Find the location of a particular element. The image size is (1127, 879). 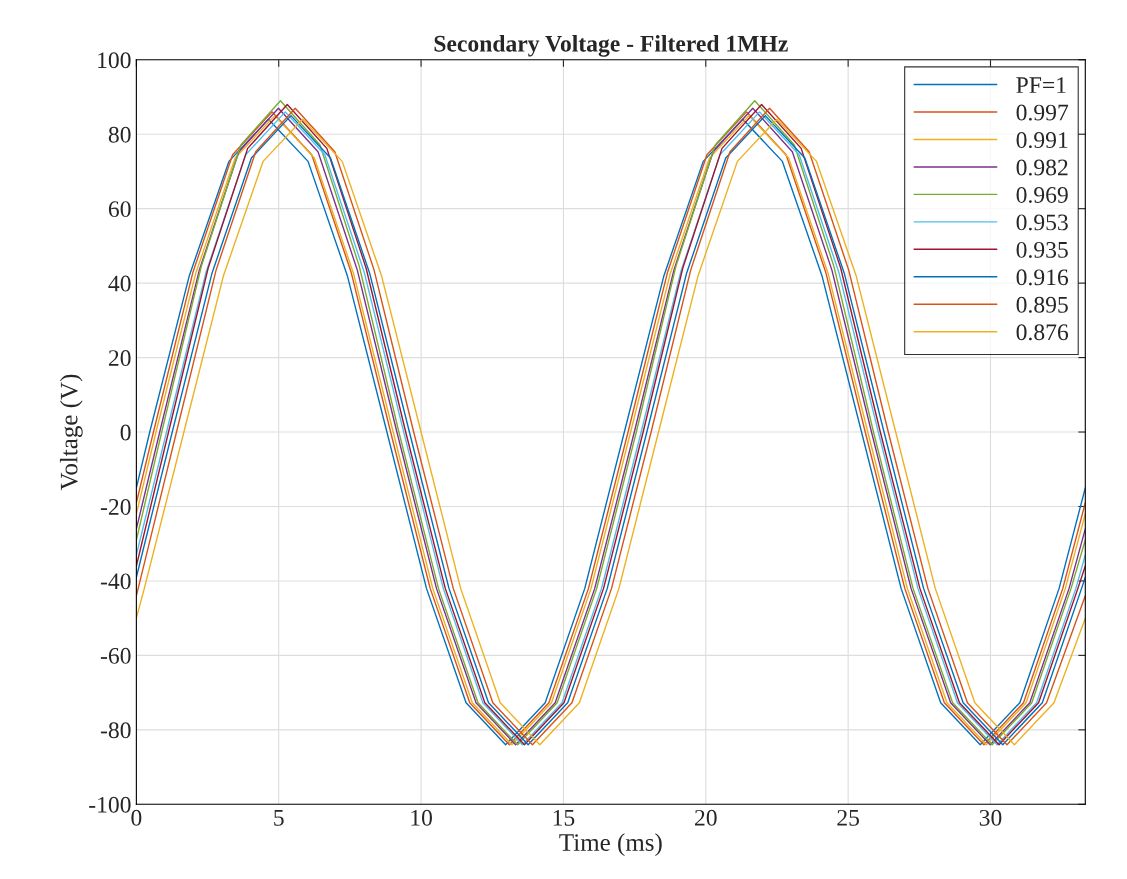

x-tick-label: 20 is located at coordinates (706, 817).